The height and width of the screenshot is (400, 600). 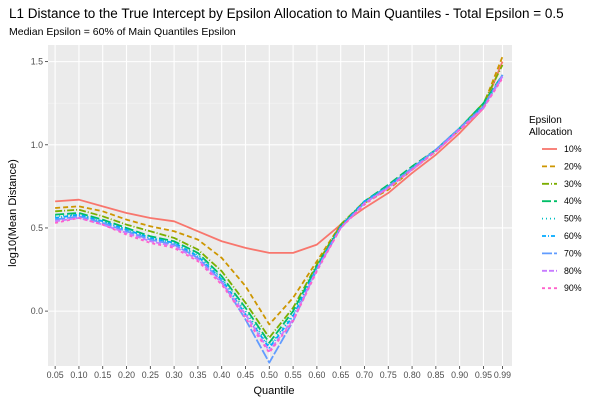 What do you see at coordinates (502, 375) in the screenshot?
I see `x-tick-label: 0.99` at bounding box center [502, 375].